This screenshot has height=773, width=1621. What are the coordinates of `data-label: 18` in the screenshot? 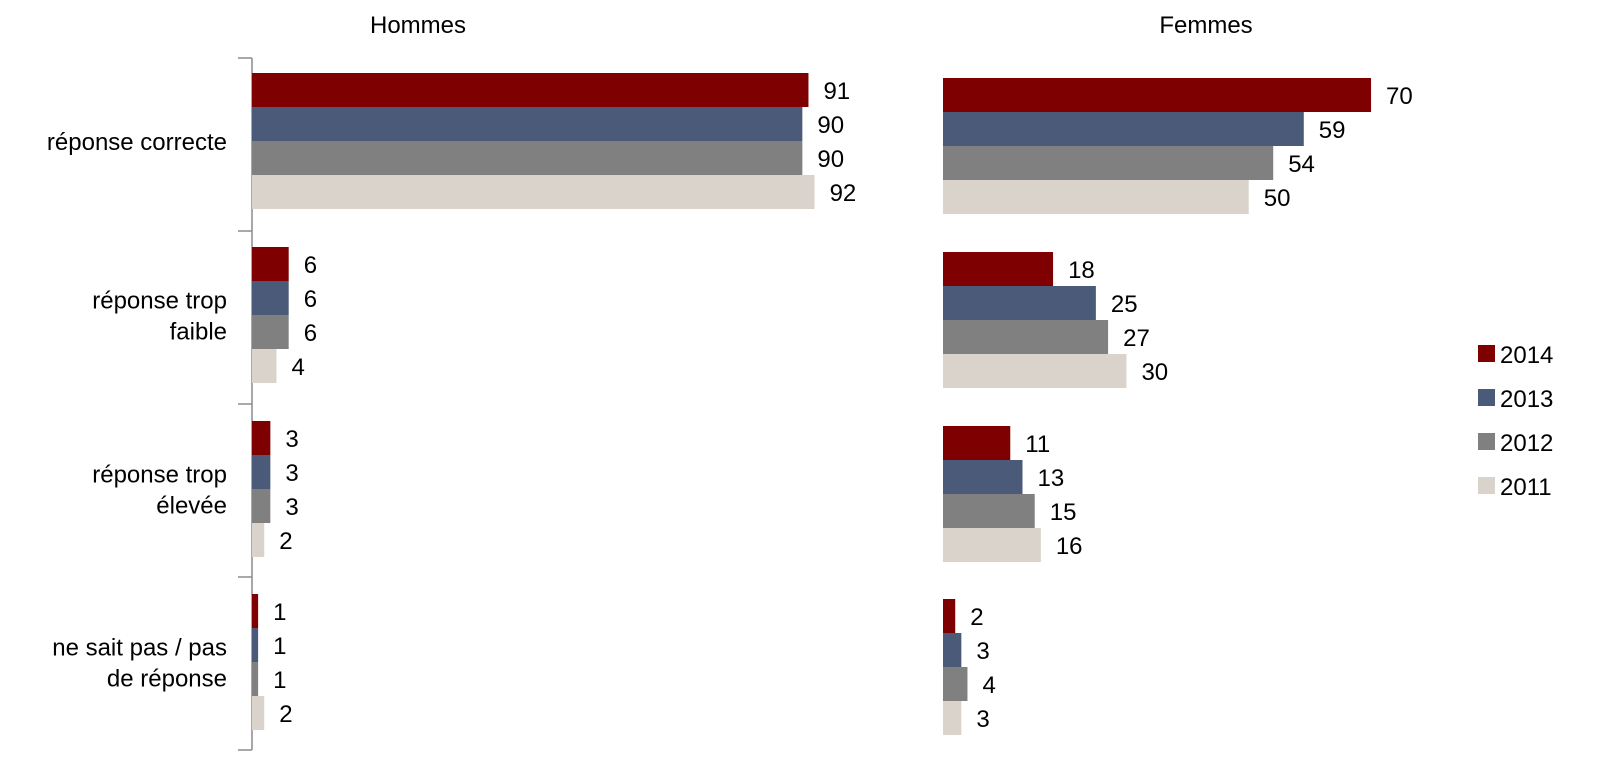 It's located at (1081, 270).